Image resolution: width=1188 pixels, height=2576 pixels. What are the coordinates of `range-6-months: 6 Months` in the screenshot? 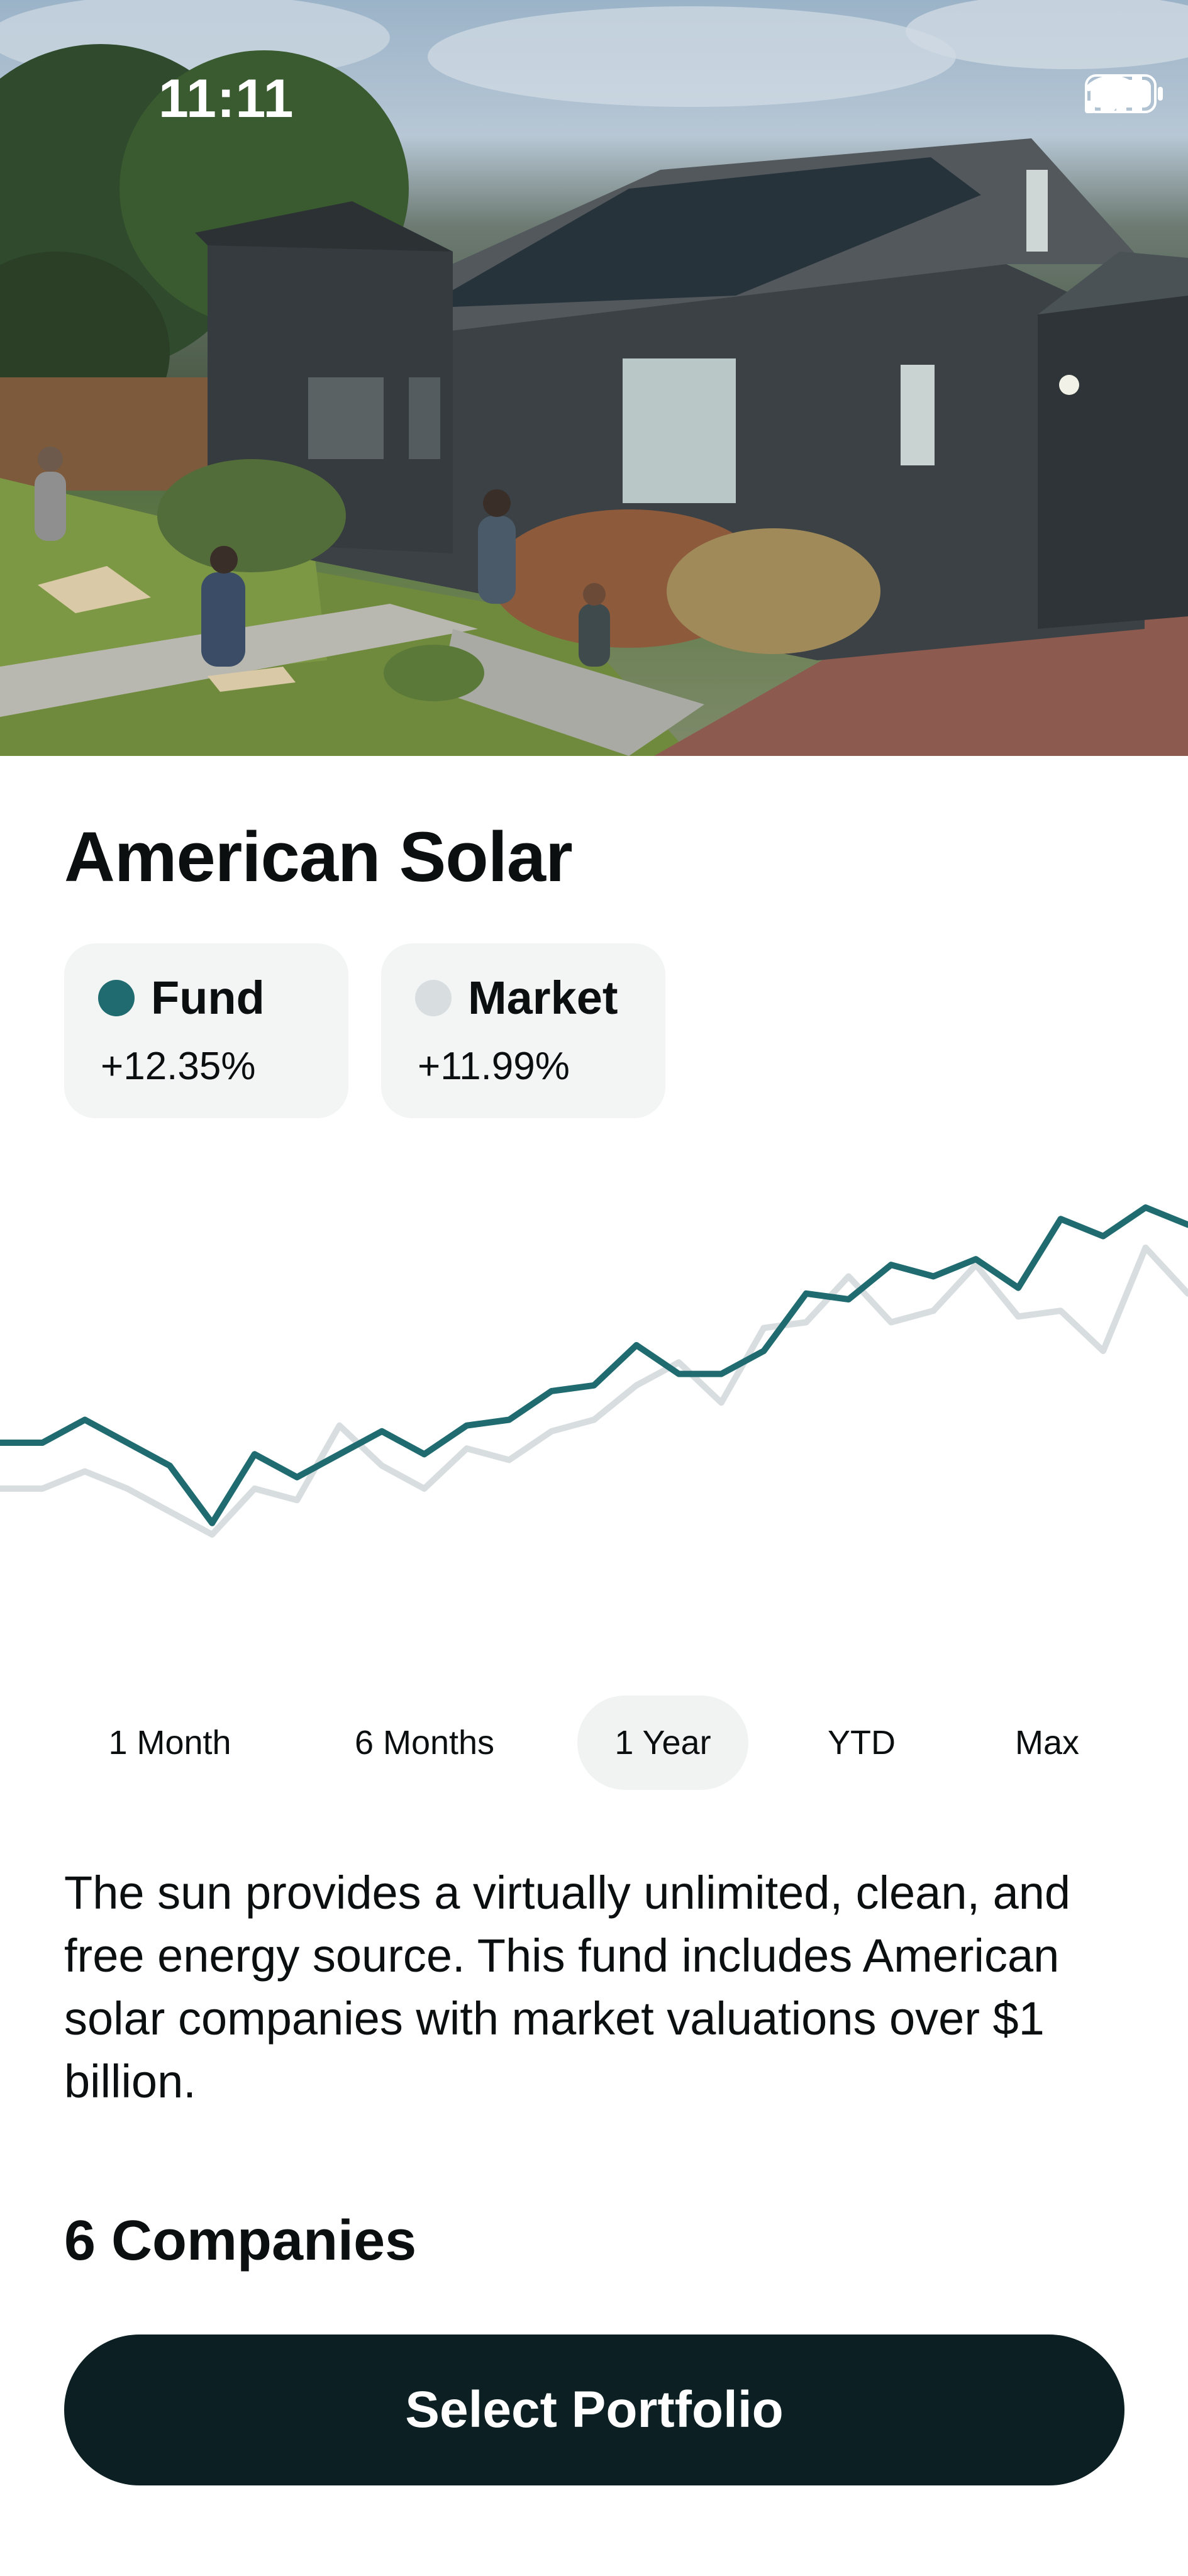 It's located at (424, 1743).